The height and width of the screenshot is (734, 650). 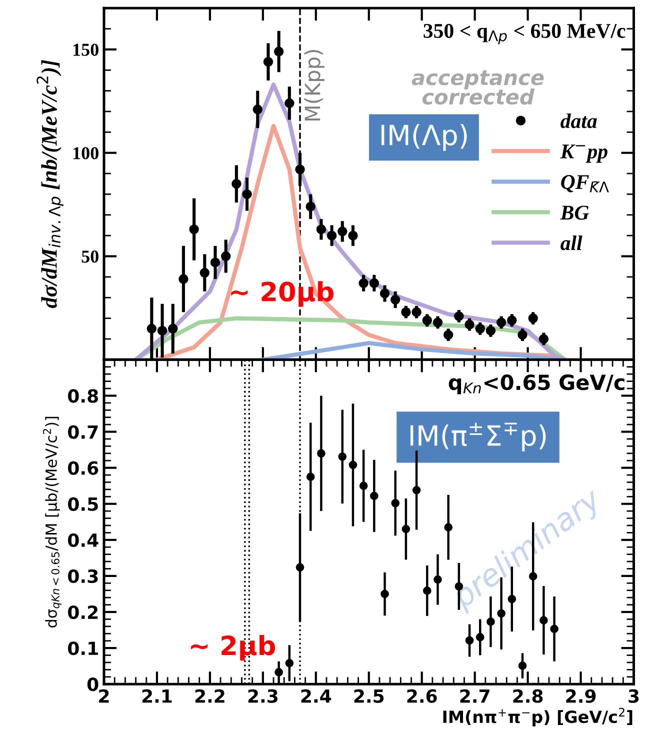 I want to click on legend-label: BG, so click(x=575, y=213).